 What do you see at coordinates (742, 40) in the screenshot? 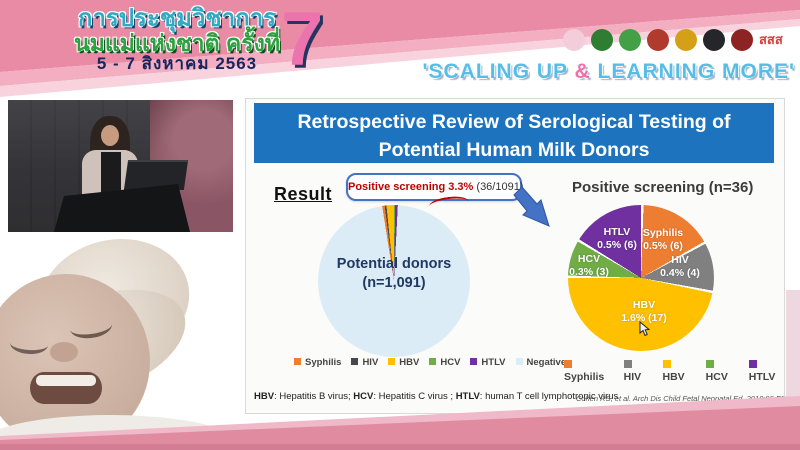
I see `dark-red-crest-logo-icon` at bounding box center [742, 40].